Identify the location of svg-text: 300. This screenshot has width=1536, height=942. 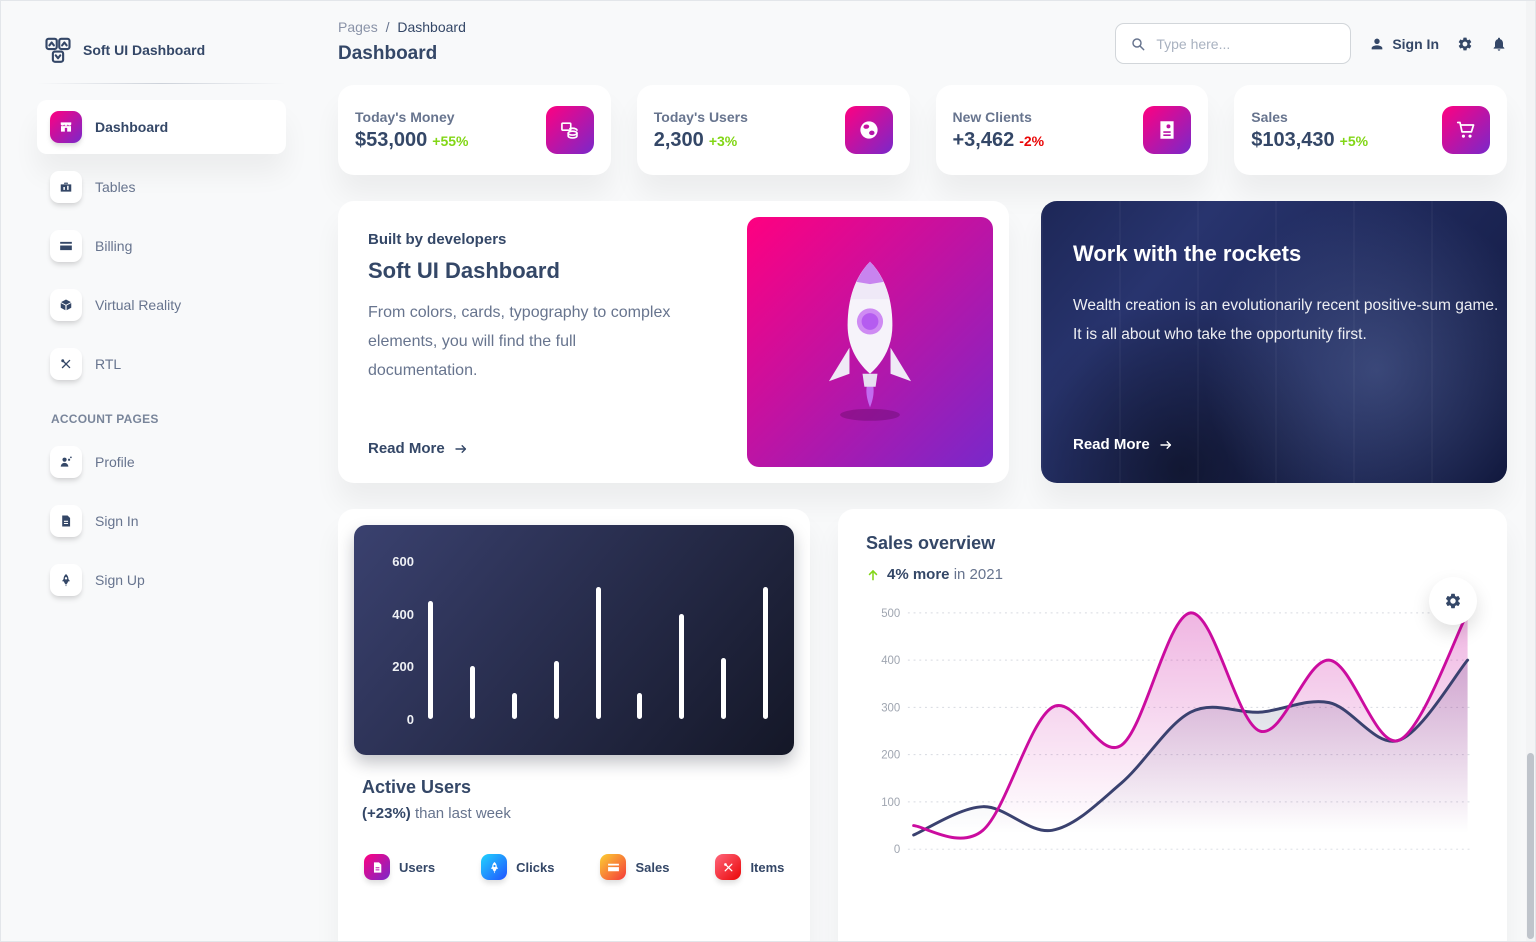
(891, 707).